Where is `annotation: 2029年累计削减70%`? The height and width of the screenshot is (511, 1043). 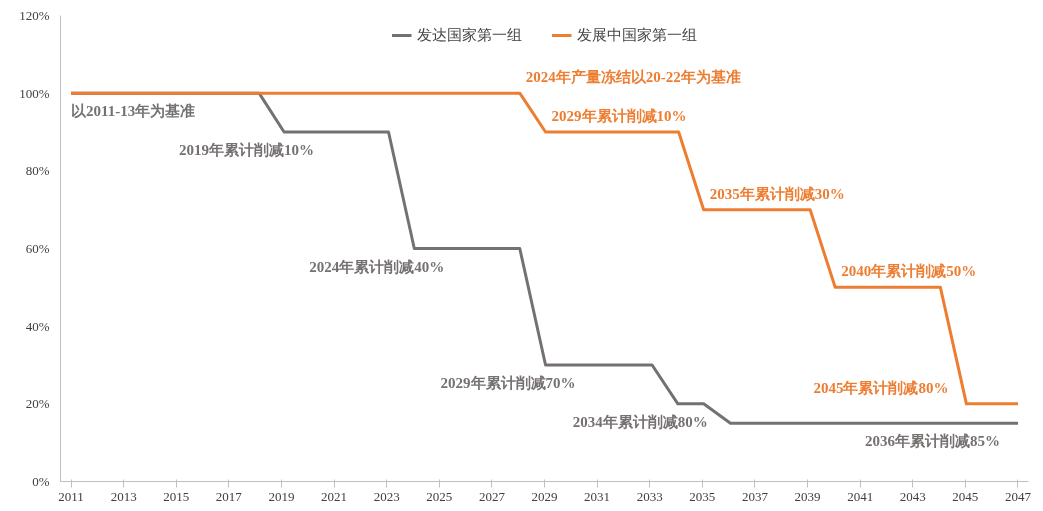
annotation: 2029年累计削减70% is located at coordinates (508, 383).